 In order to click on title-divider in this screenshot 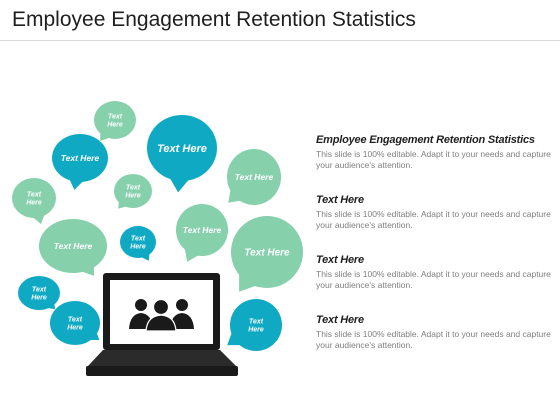, I will do `click(280, 40)`.